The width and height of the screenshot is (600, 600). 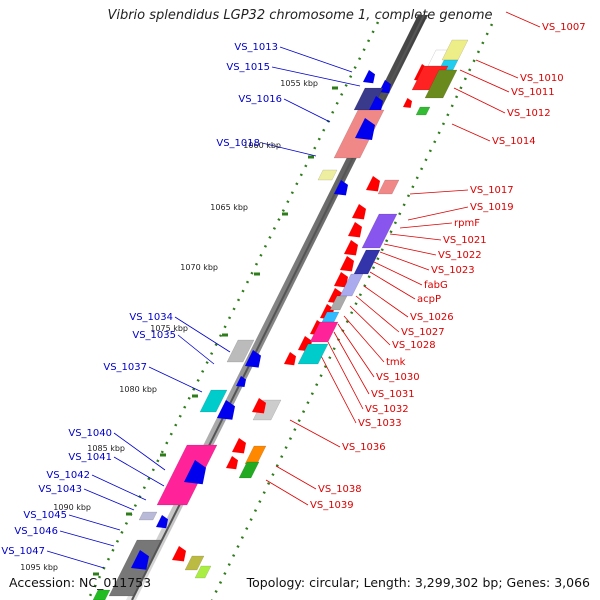 I want to click on gene-label-right: VS_1030, so click(x=398, y=377).